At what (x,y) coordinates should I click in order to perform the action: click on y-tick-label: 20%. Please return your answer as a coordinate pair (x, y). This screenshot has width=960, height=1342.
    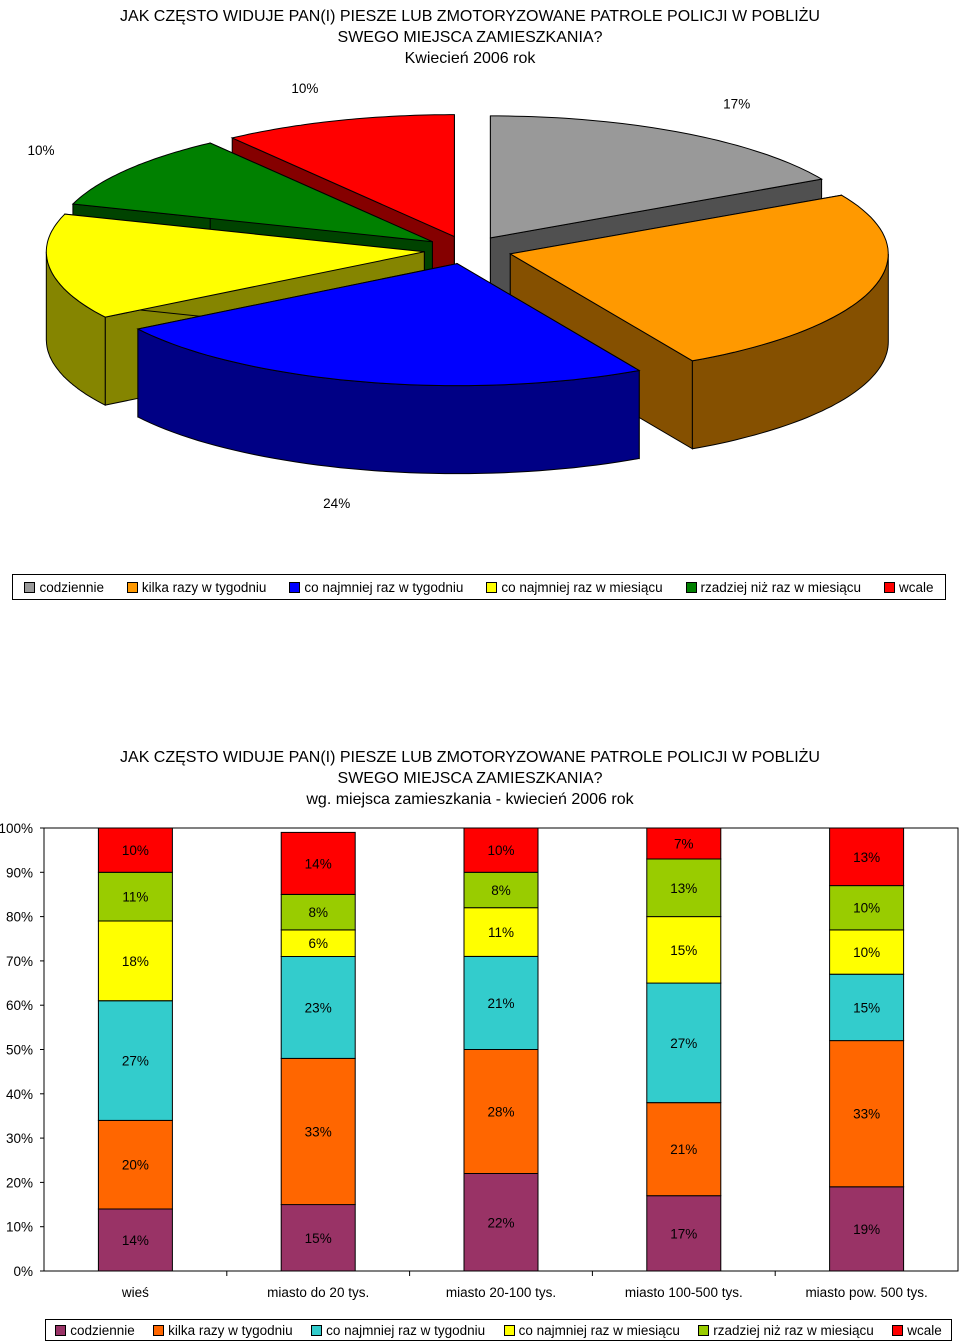
    Looking at the image, I should click on (19, 1182).